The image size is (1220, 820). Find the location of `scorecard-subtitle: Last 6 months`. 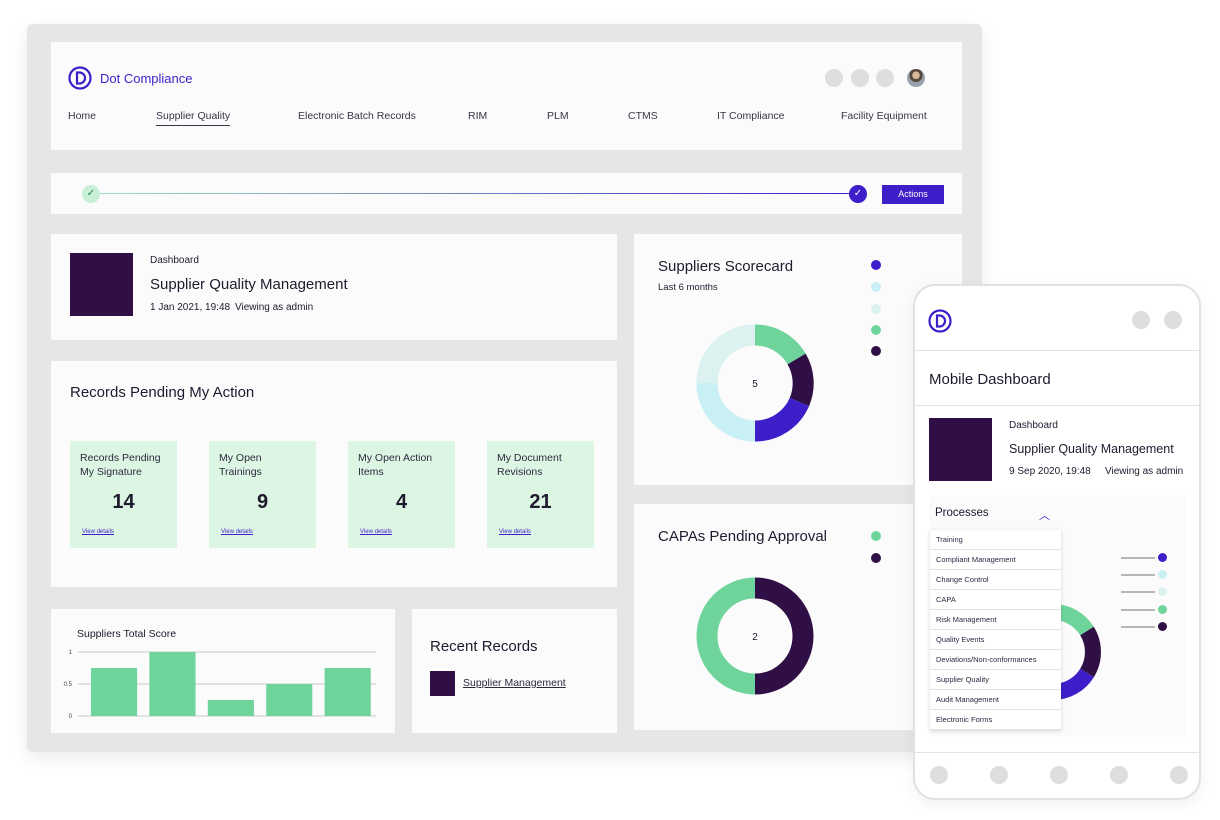

scorecard-subtitle: Last 6 months is located at coordinates (688, 287).